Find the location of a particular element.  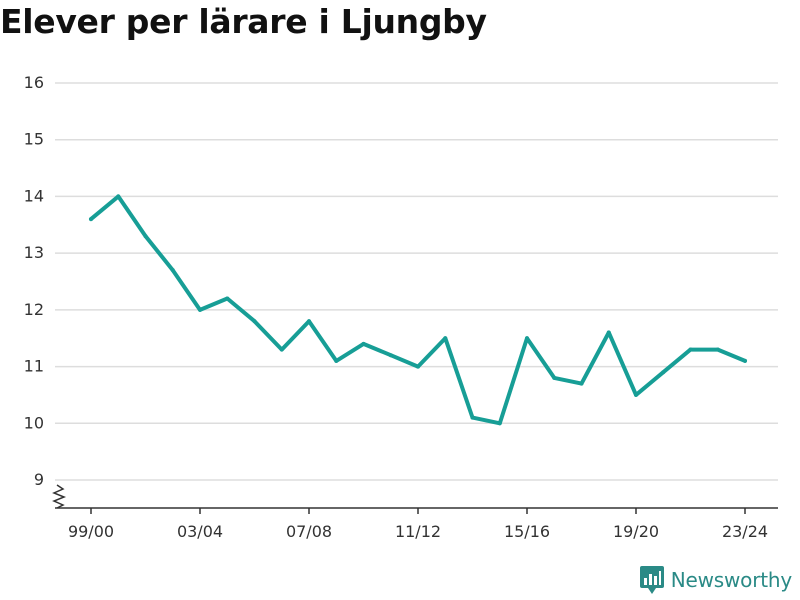

axis-break-icon is located at coordinates (59, 496).